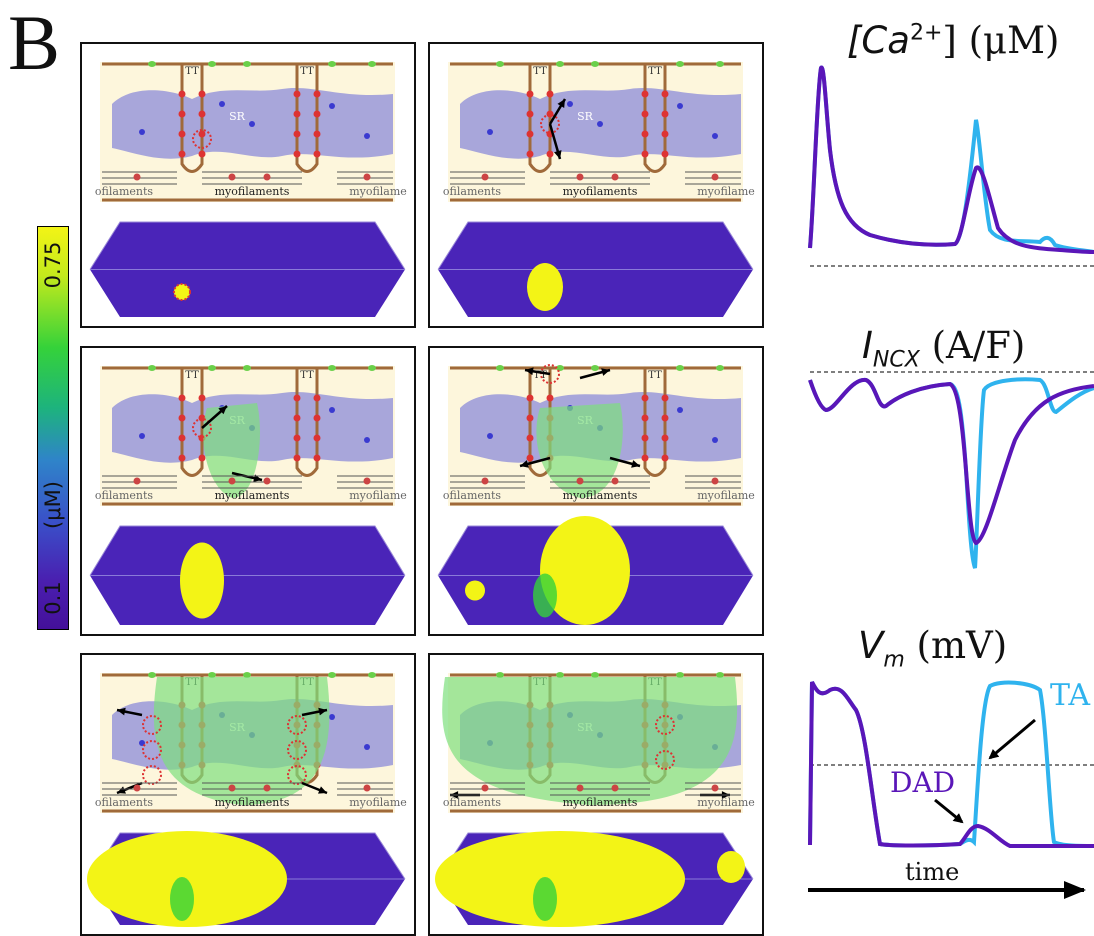 The image size is (1094, 936). Describe the element at coordinates (34, 43) in the screenshot. I see `panel-letter: B` at that location.